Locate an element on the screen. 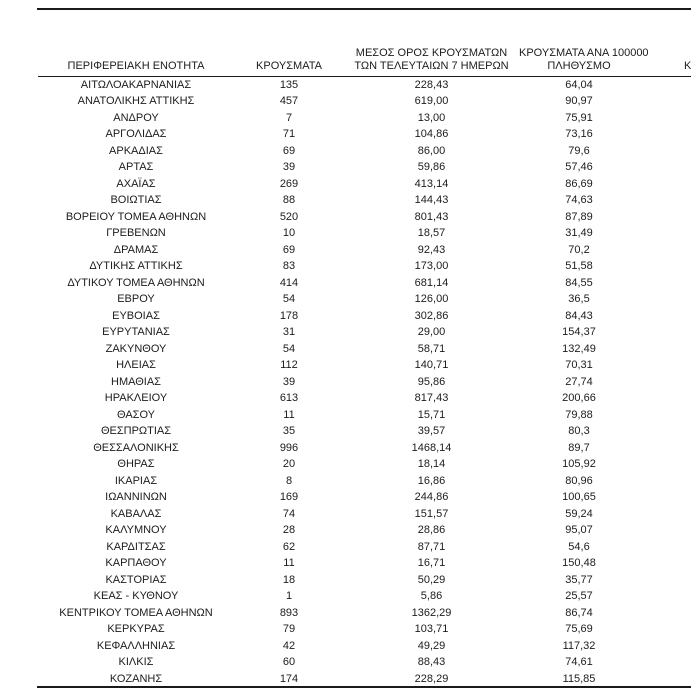  cell-region: ΑΡΓΟΛΙΔΑΣ is located at coordinates (136, 134).